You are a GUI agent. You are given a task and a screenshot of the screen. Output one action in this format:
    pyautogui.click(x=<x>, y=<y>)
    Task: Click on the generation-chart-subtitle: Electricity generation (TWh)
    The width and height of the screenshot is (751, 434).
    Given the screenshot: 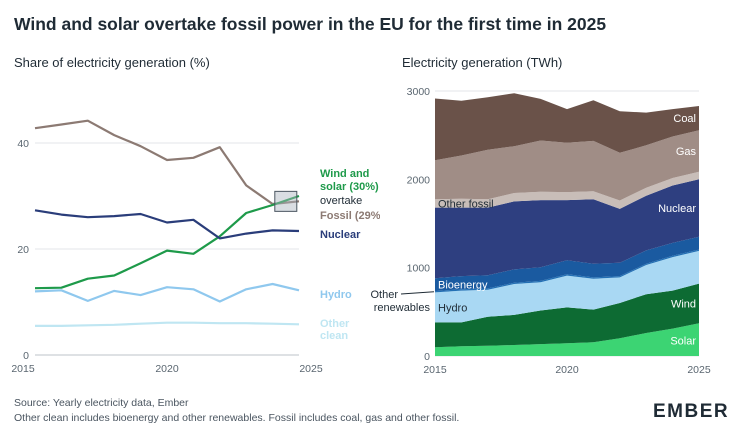 What is the action you would take?
    pyautogui.click(x=482, y=62)
    